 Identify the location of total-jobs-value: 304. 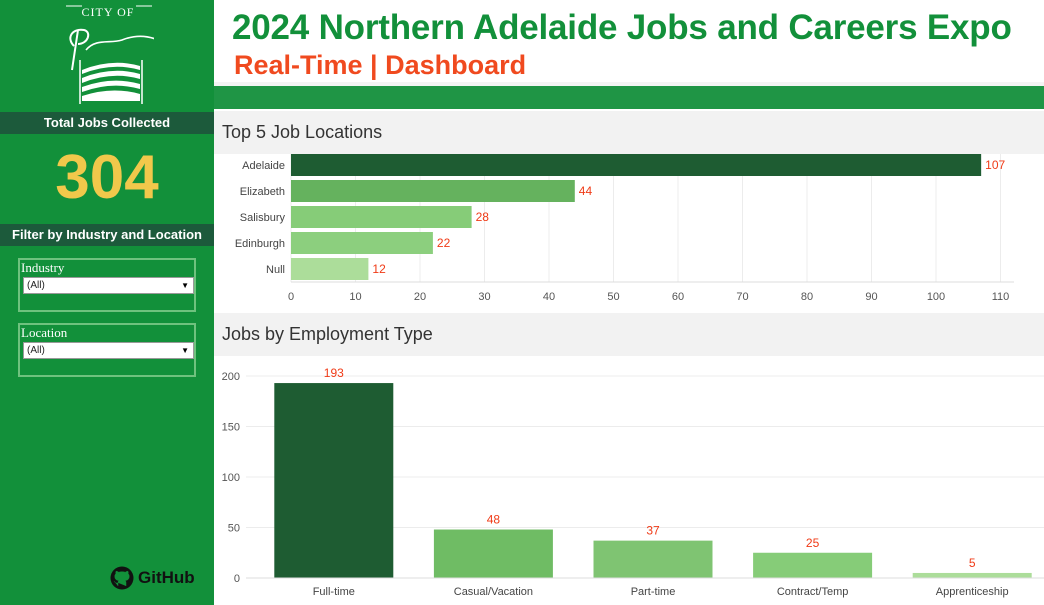
(107, 177).